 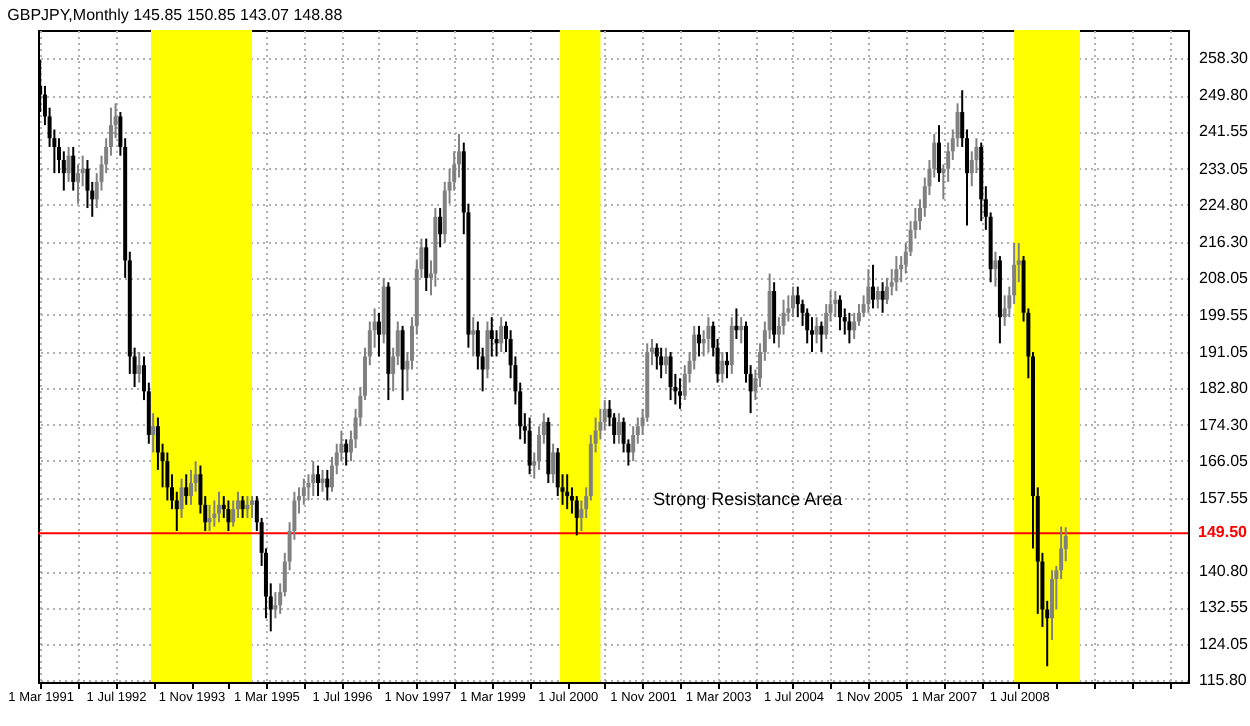 I want to click on annotation: Strong Resistance Area, so click(x=748, y=499).